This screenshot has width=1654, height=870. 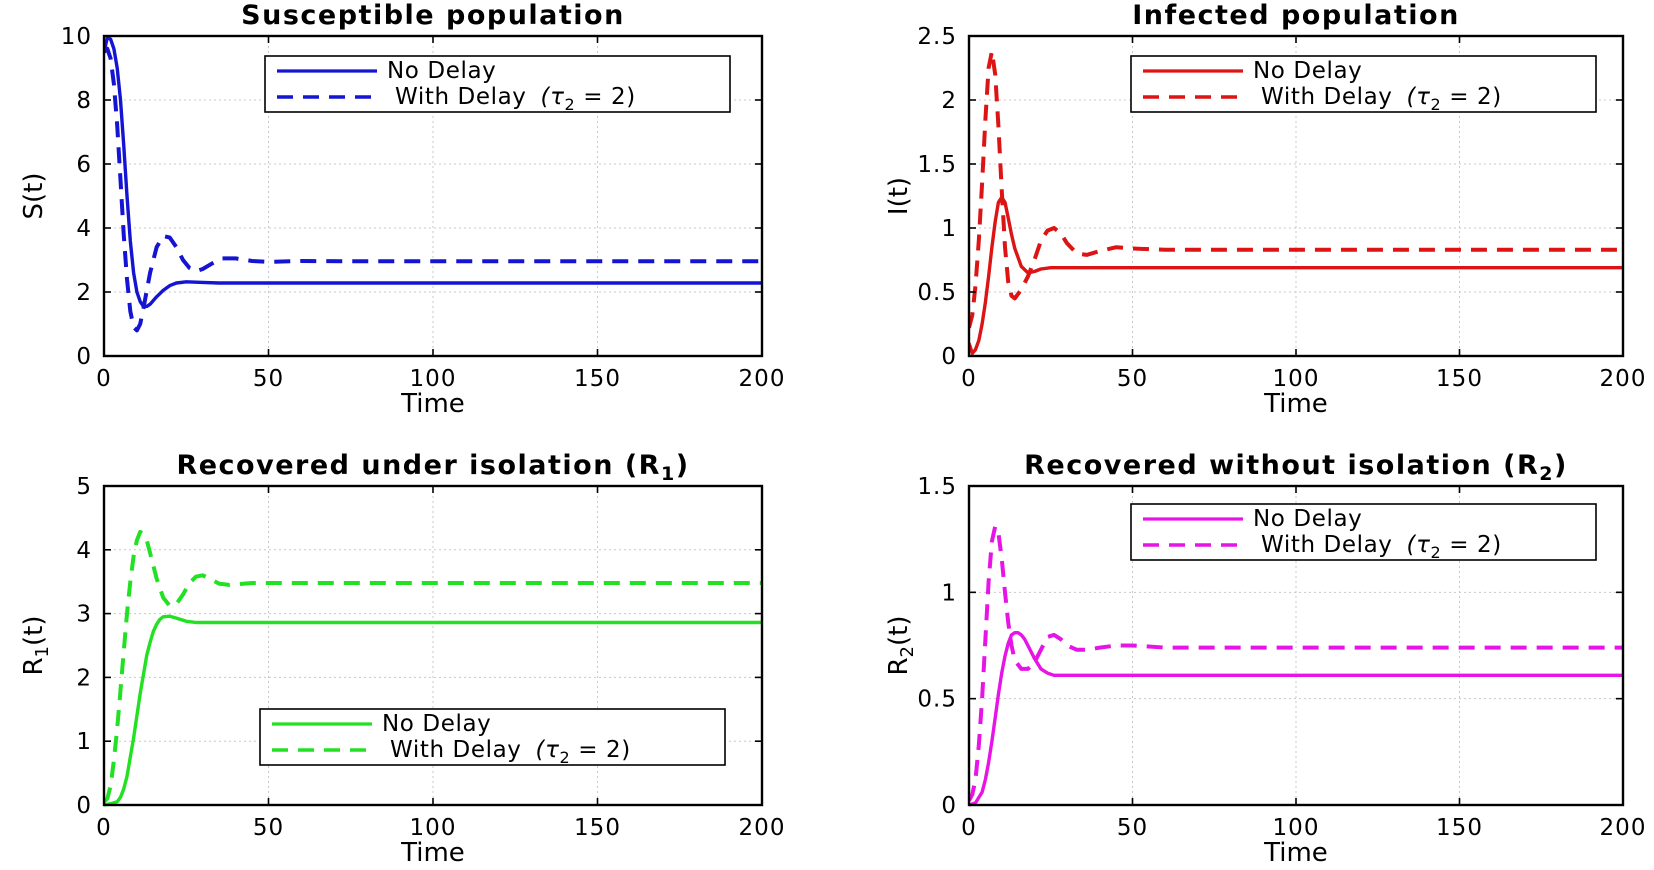 I want to click on y-tick-label: 8, so click(x=84, y=101).